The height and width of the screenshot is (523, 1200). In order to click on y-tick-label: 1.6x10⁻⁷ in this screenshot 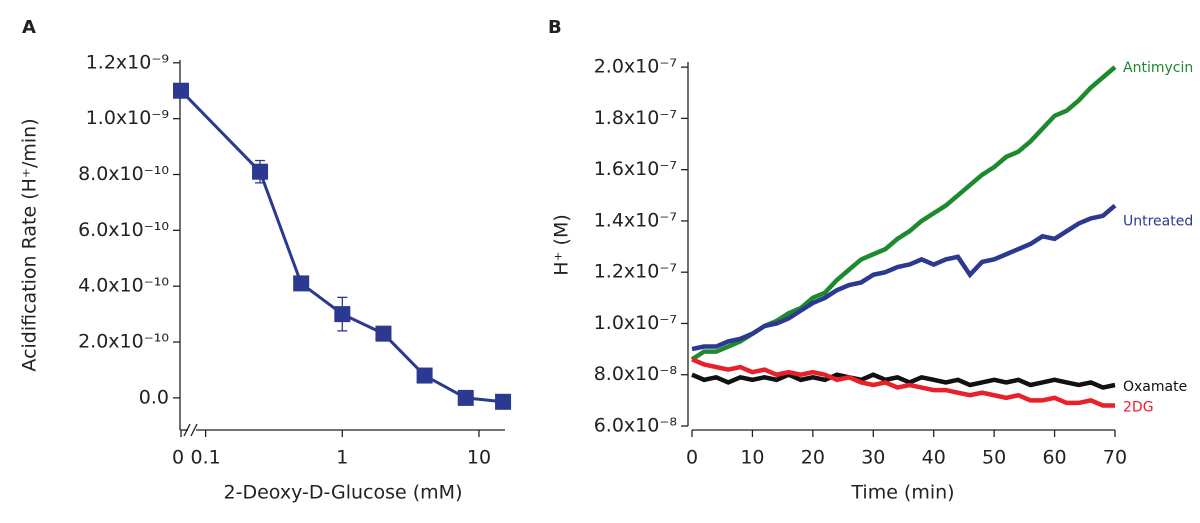, I will do `click(635, 169)`.